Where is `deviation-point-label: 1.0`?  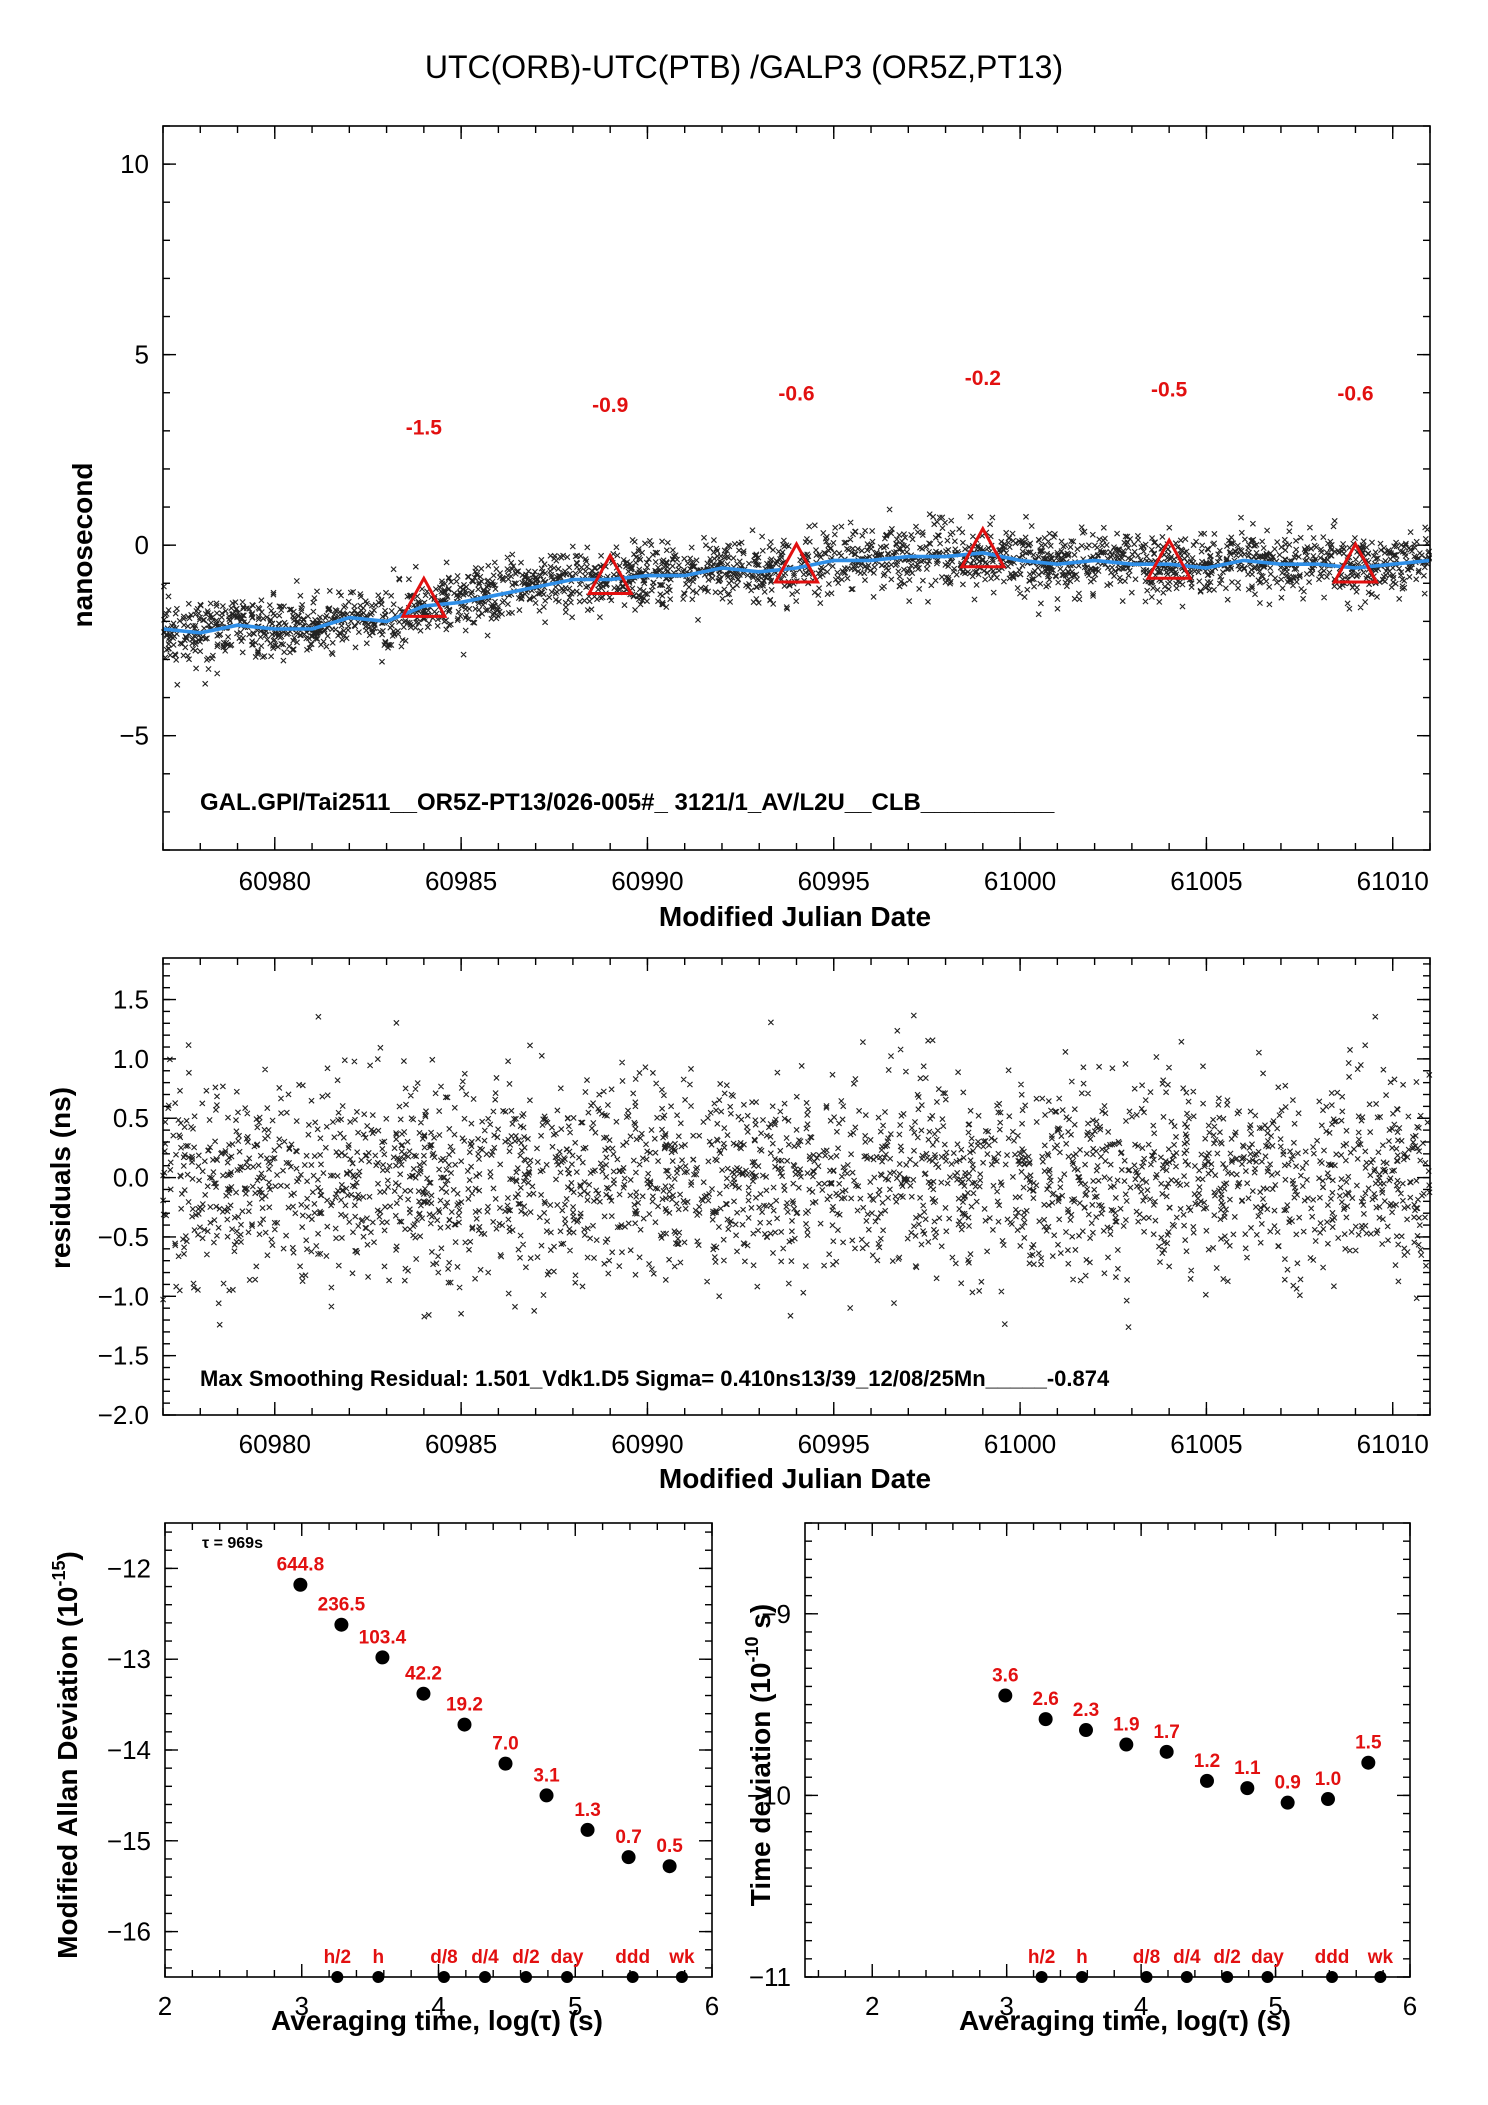 deviation-point-label: 1.0 is located at coordinates (1328, 1779).